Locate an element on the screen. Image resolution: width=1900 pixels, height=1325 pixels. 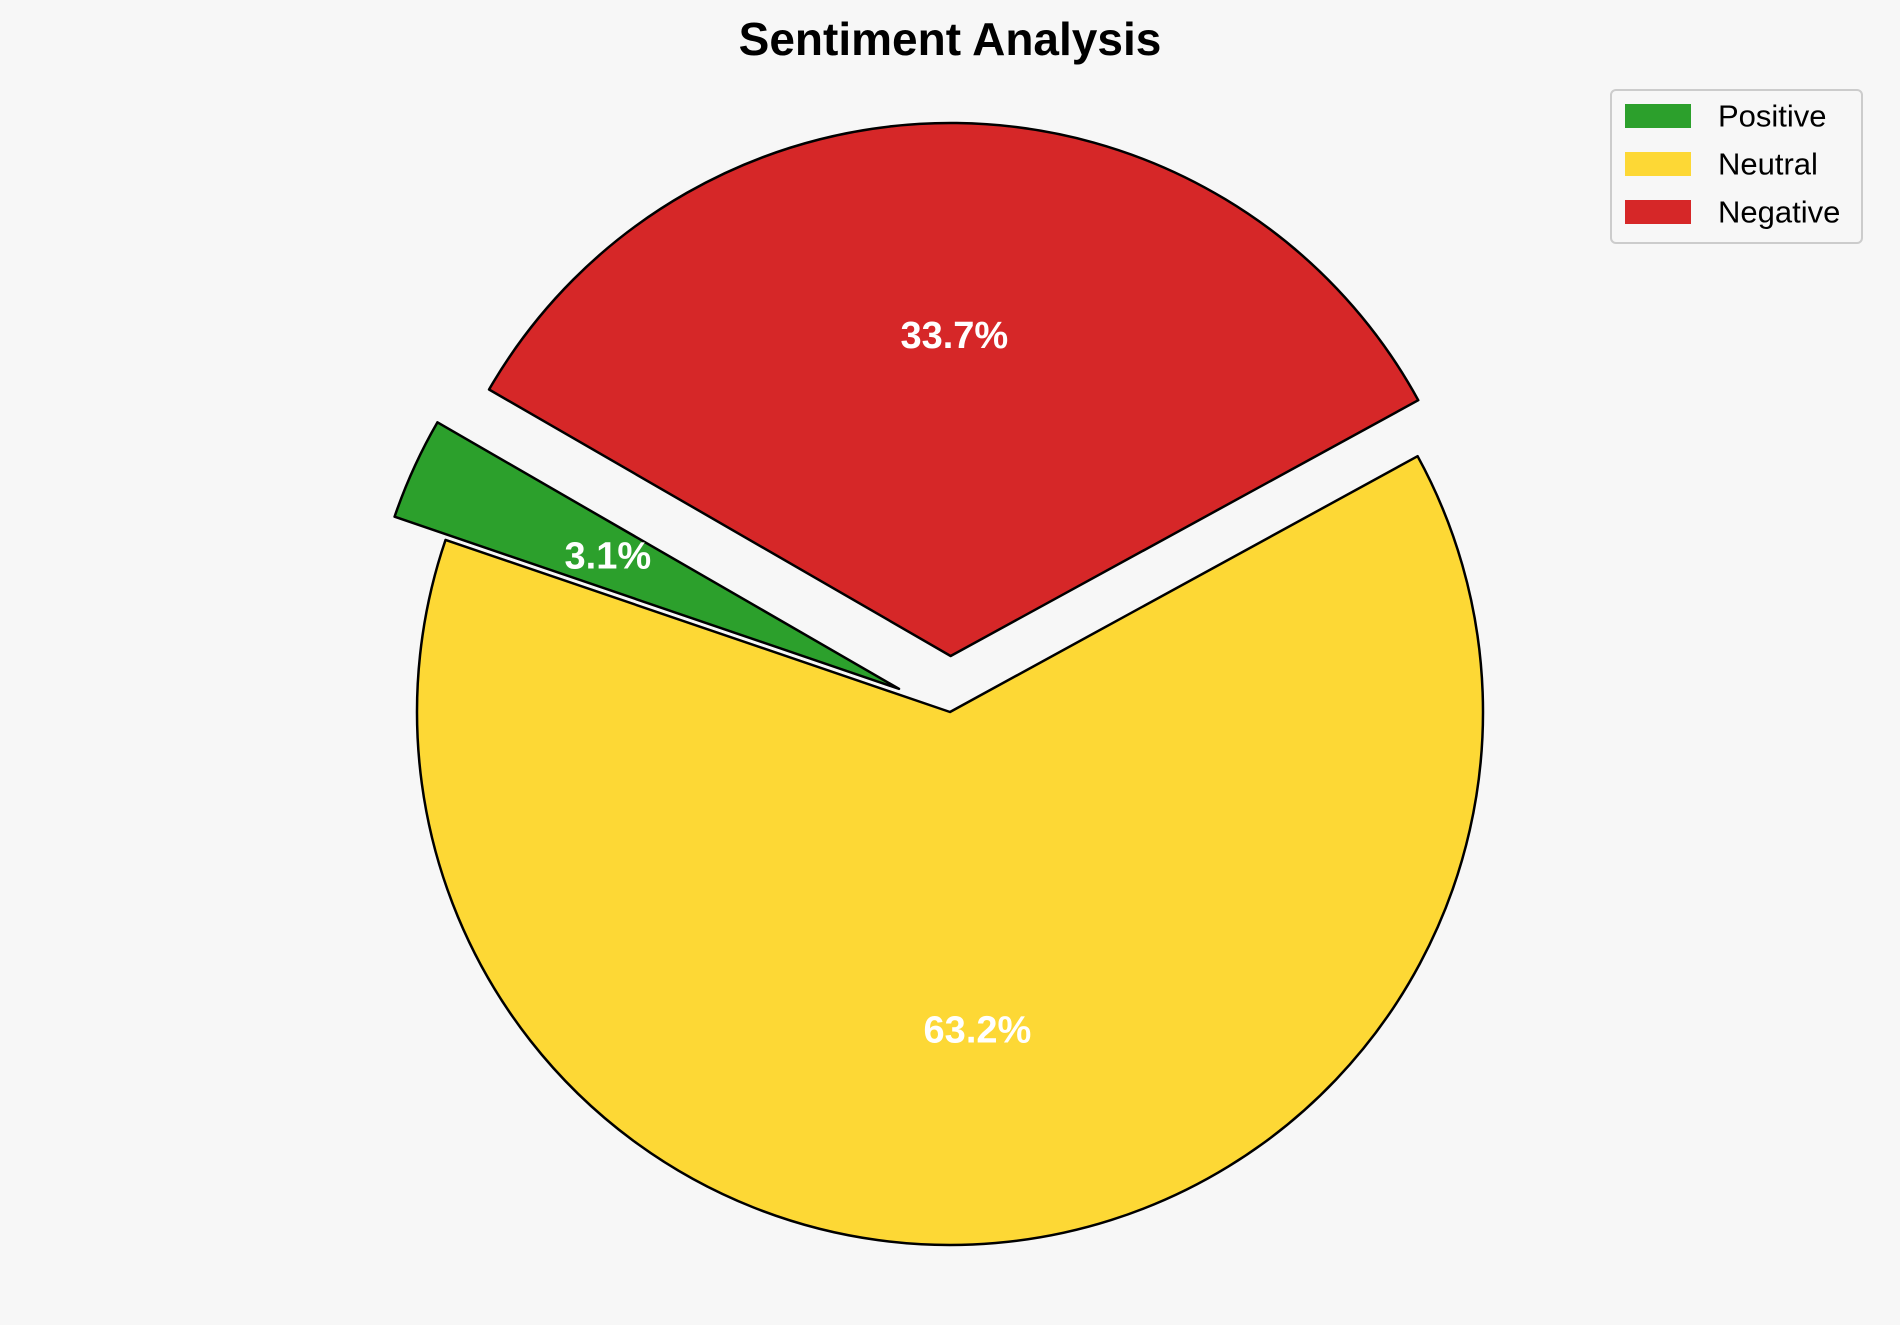
legend-label-positive: Positive is located at coordinates (1772, 116).